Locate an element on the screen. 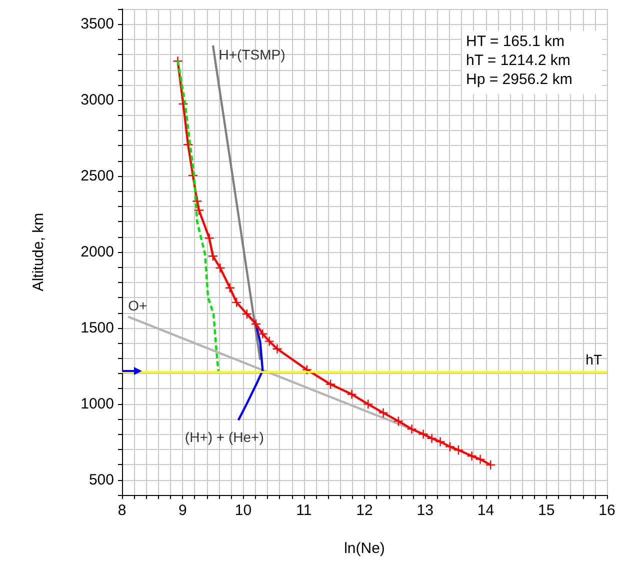  y-tick-label: 3500 is located at coordinates (97, 24).